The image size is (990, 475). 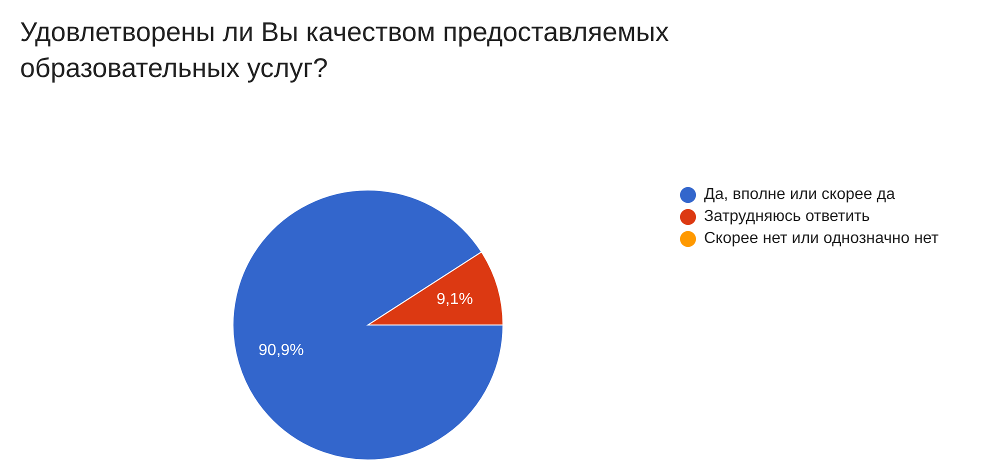 I want to click on chart-title: Удовлетворены ли Вы качеством предоставляемых образовательных услуг?, so click(x=345, y=50).